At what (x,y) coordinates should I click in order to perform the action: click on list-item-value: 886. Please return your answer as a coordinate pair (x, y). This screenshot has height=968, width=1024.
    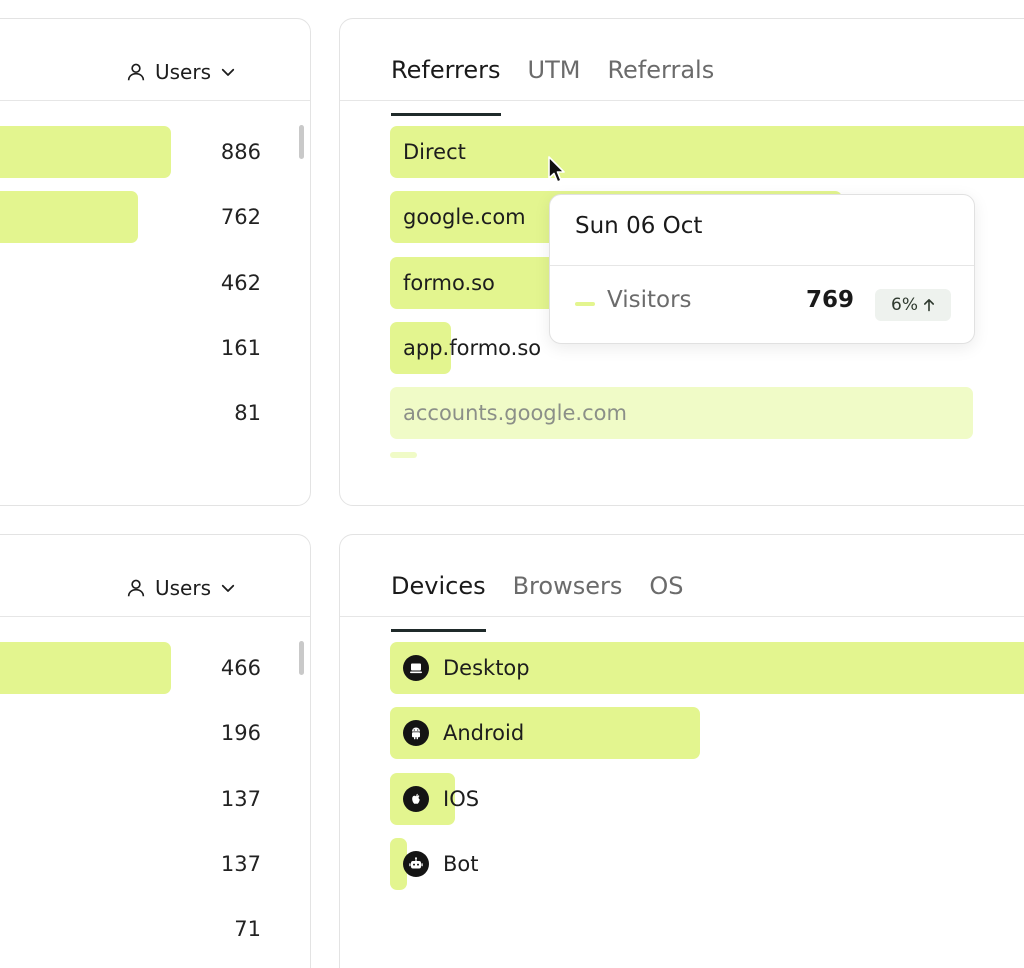
    Looking at the image, I should click on (240, 152).